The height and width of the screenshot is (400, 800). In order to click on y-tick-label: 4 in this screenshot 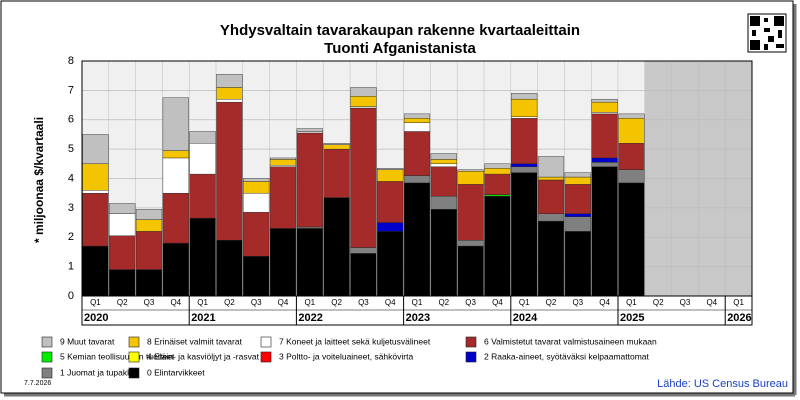, I will do `click(71, 178)`.